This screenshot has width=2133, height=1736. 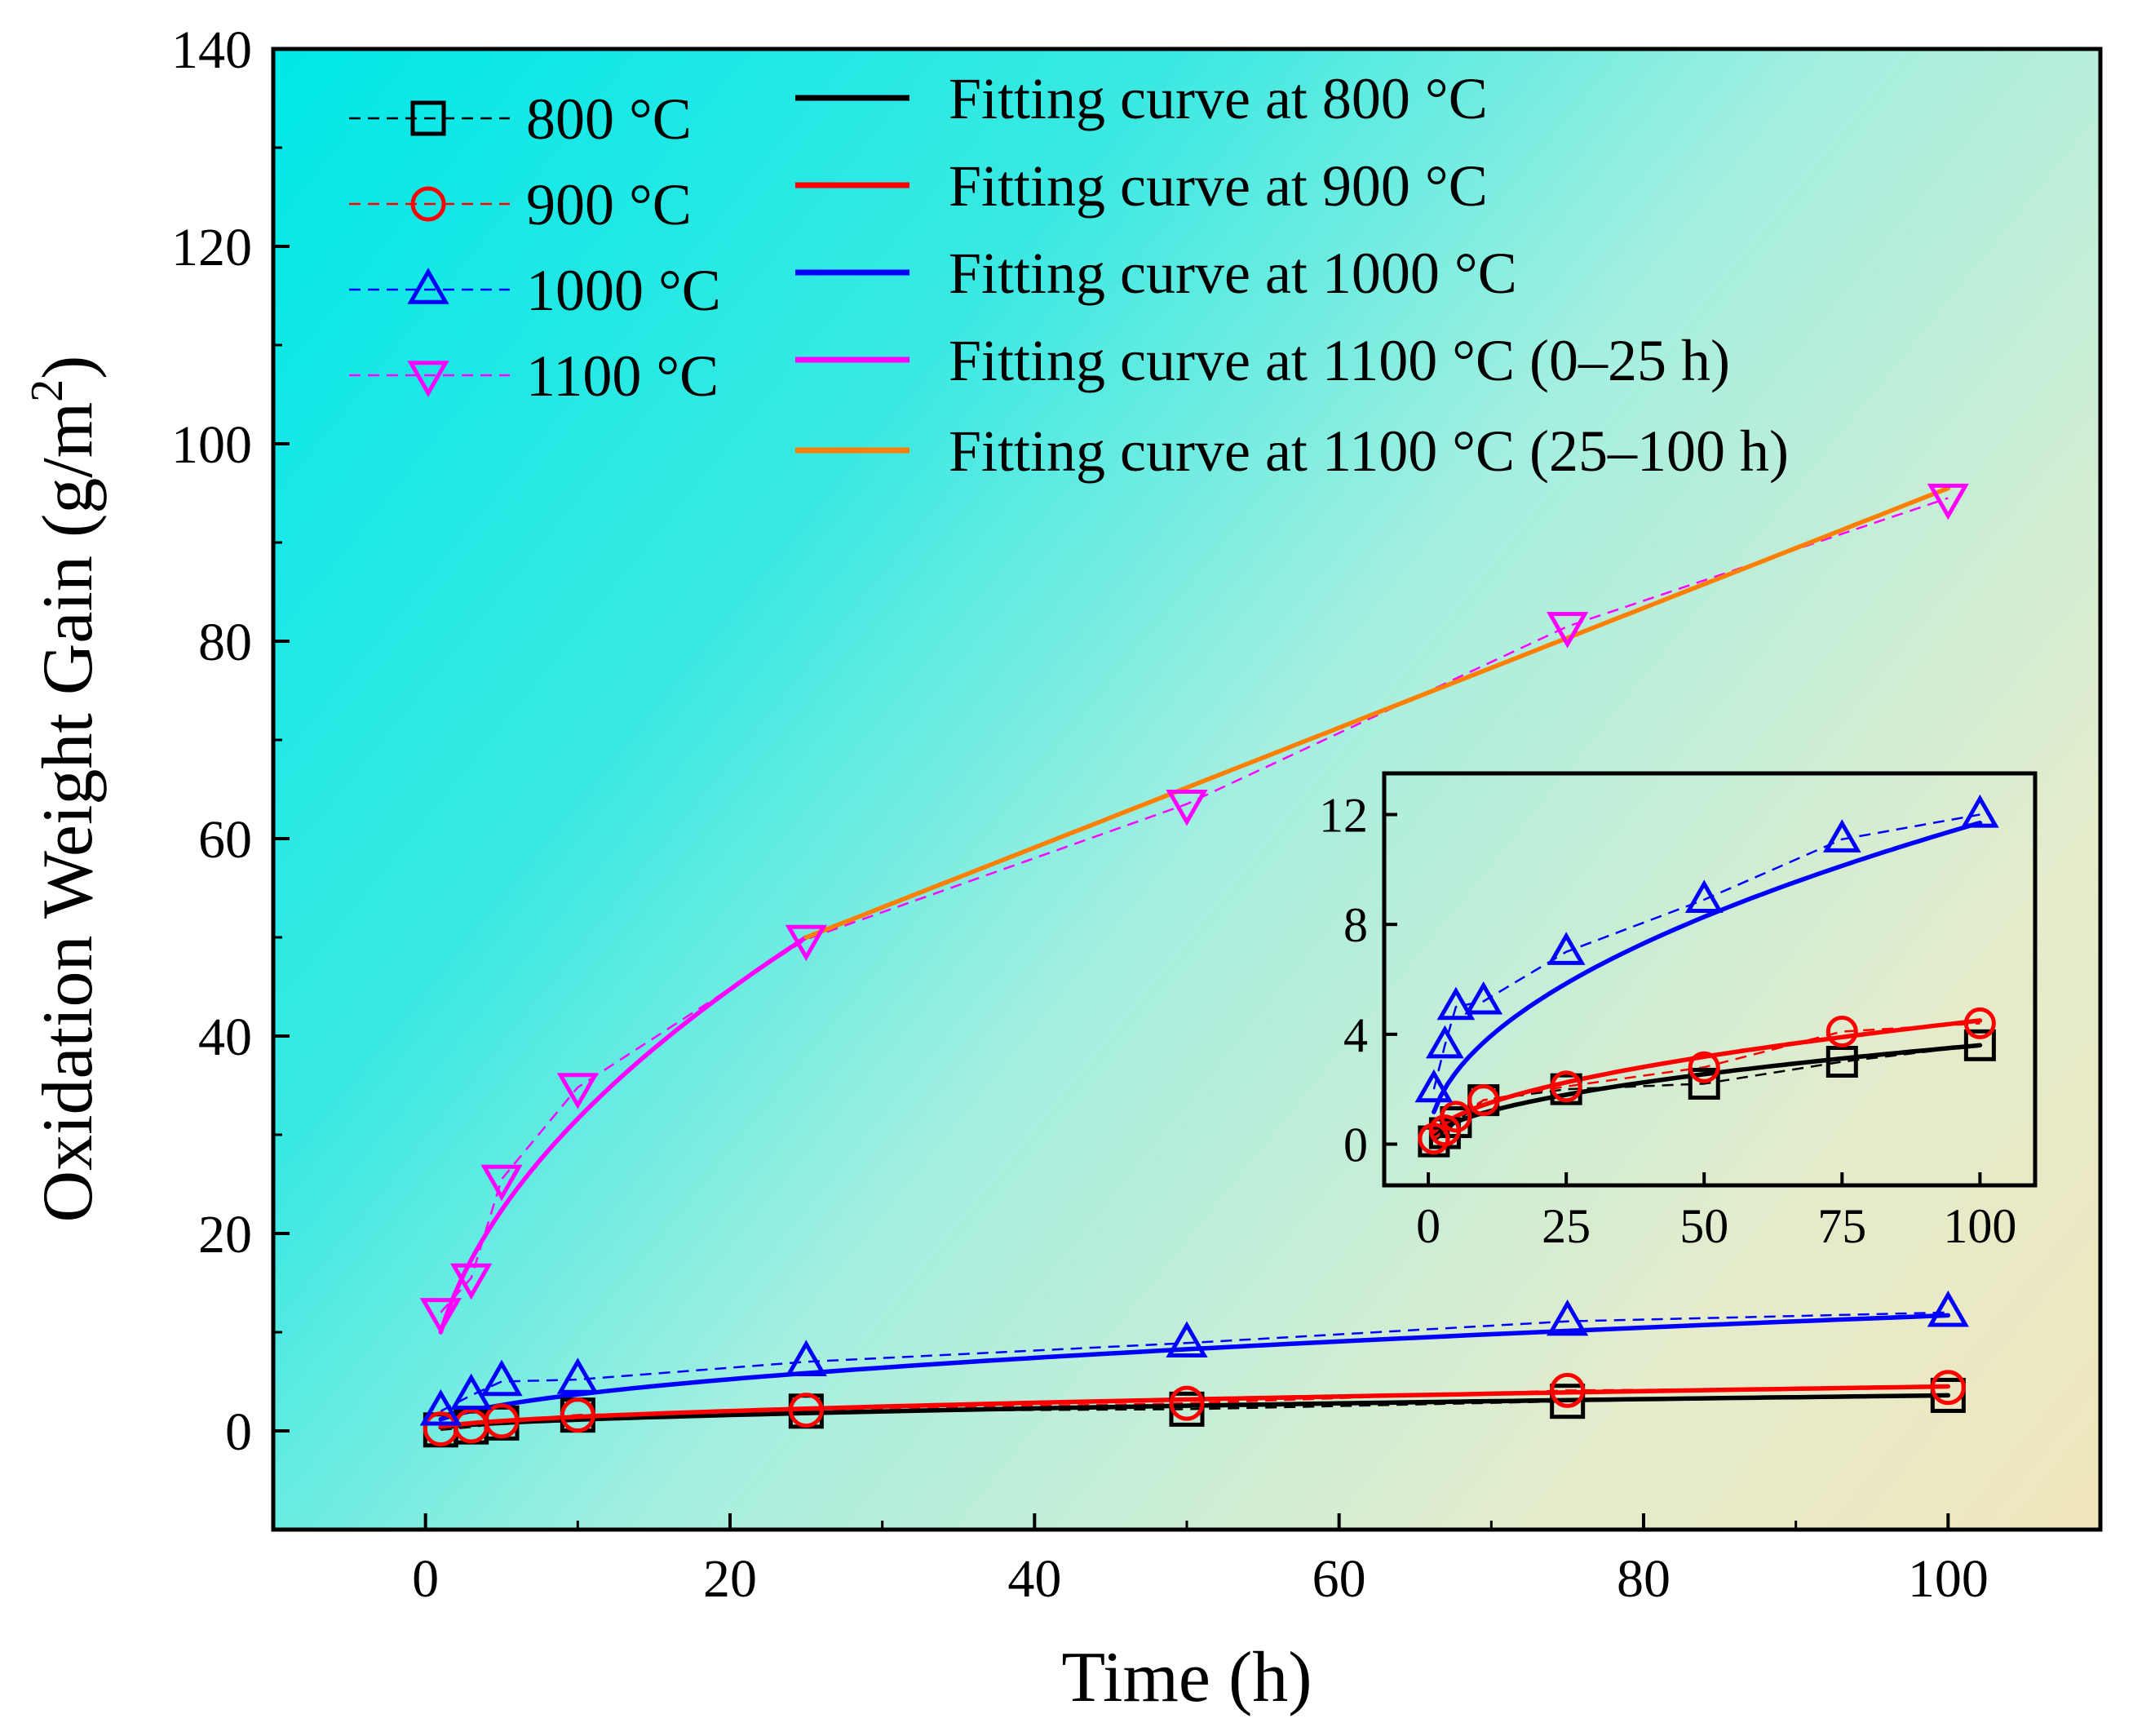 What do you see at coordinates (225, 1234) in the screenshot?
I see `y-tick-label: 20` at bounding box center [225, 1234].